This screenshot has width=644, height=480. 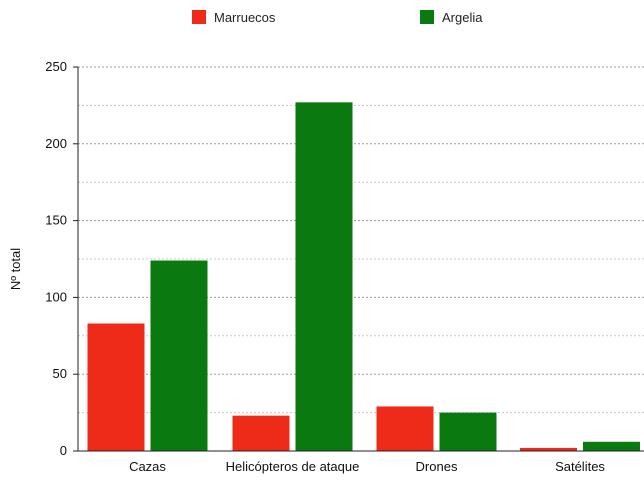 I want to click on x-tick-label: Cazas, so click(x=147, y=466).